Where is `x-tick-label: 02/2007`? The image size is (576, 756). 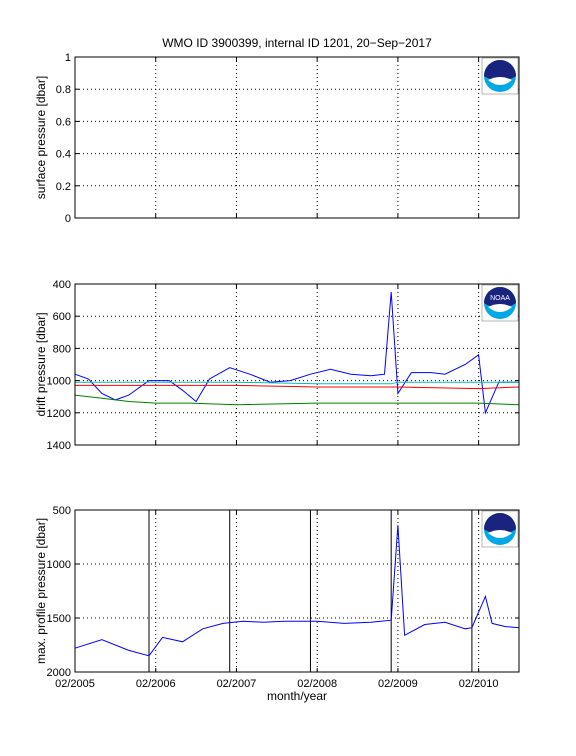
x-tick-label: 02/2007 is located at coordinates (237, 684).